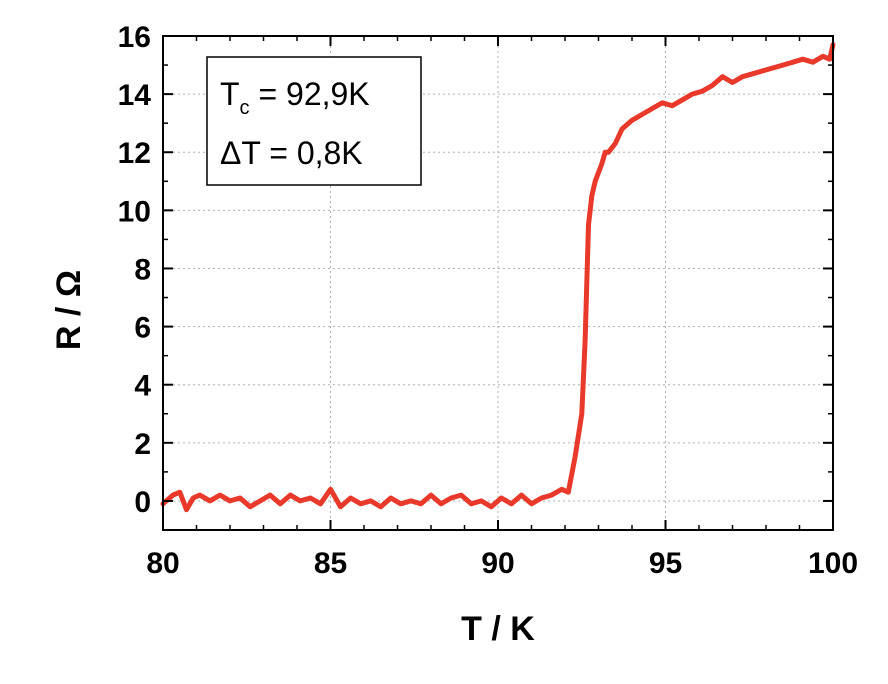 The image size is (888, 684). What do you see at coordinates (142, 269) in the screenshot?
I see `y-tick-label-8: 8` at bounding box center [142, 269].